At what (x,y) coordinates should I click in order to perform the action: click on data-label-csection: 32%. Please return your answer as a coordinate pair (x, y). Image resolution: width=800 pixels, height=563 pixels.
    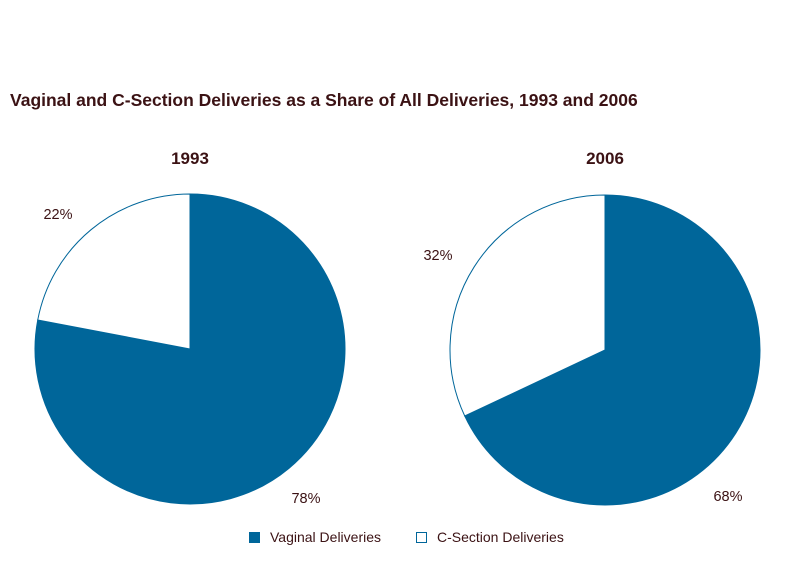
    Looking at the image, I should click on (437, 256).